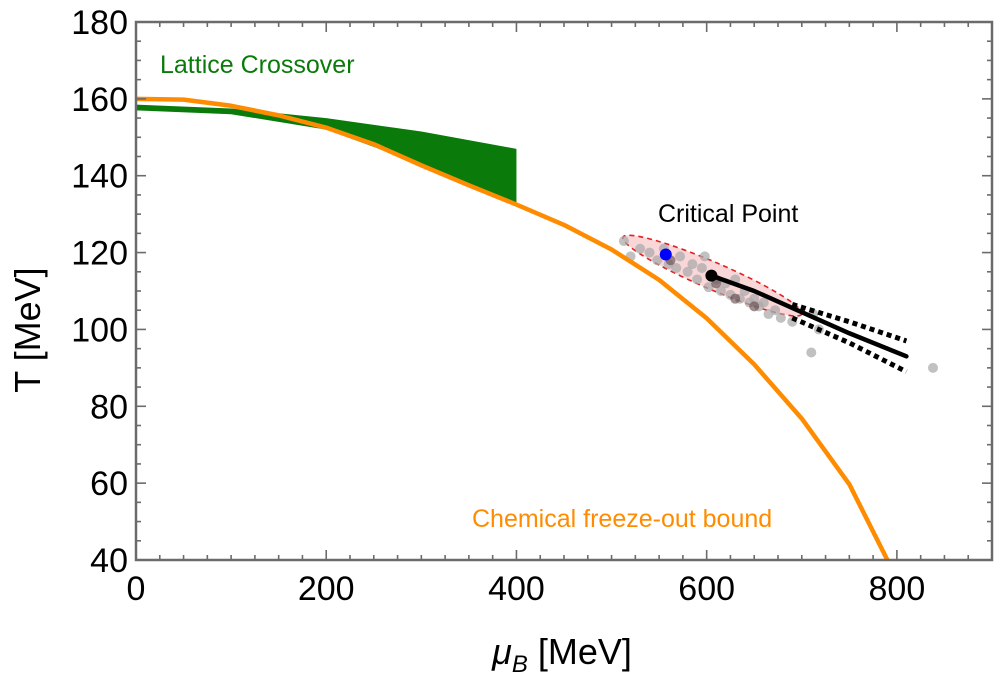 This screenshot has width=996, height=676. Describe the element at coordinates (109, 407) in the screenshot. I see `y-tick-label: 80` at that location.